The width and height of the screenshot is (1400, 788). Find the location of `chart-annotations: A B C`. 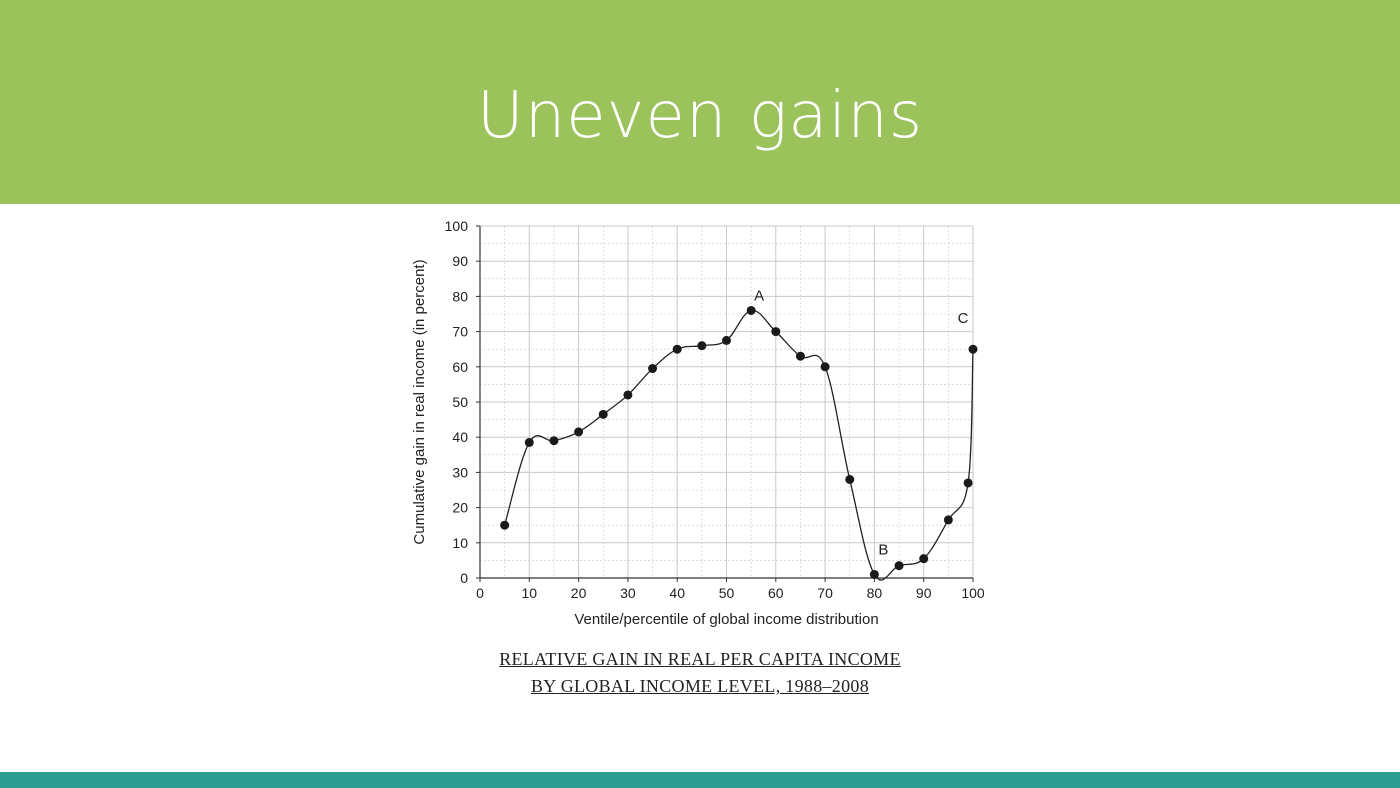

chart-annotations: A B C is located at coordinates (861, 422).